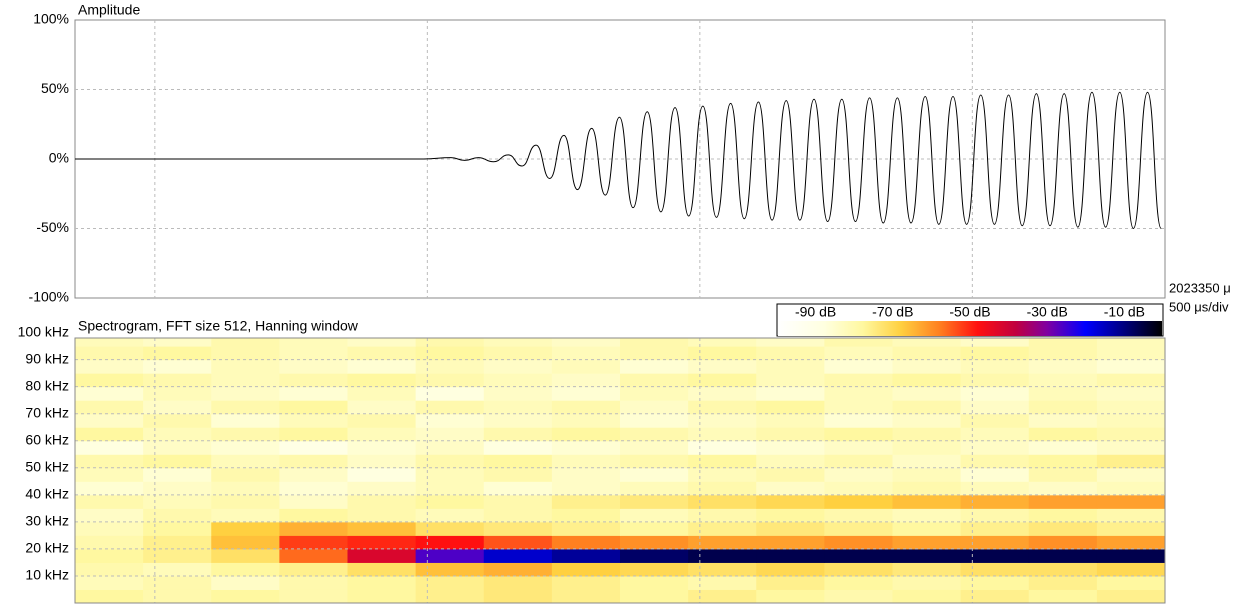  I want to click on annotation: 500 μs/div, so click(1199, 306).